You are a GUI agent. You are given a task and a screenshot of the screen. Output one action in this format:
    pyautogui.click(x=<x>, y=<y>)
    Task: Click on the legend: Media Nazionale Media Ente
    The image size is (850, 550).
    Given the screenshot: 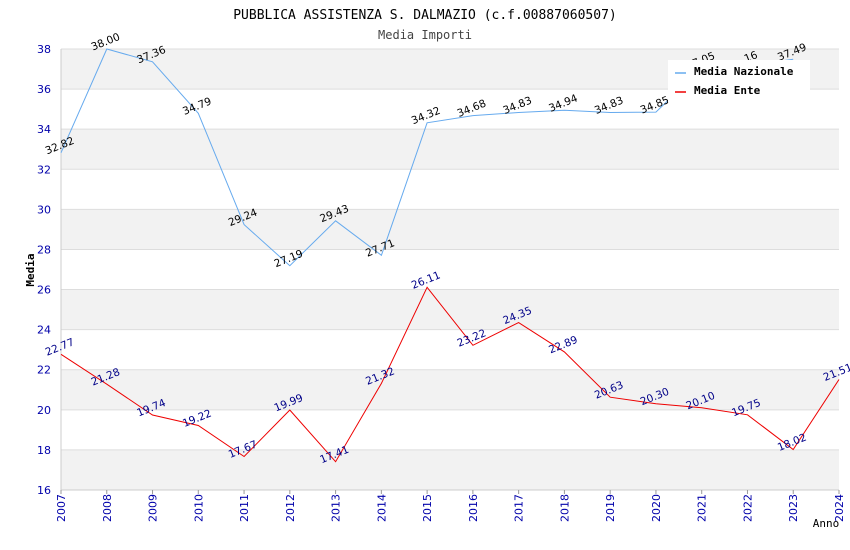 What is the action you would take?
    pyautogui.click(x=739, y=81)
    